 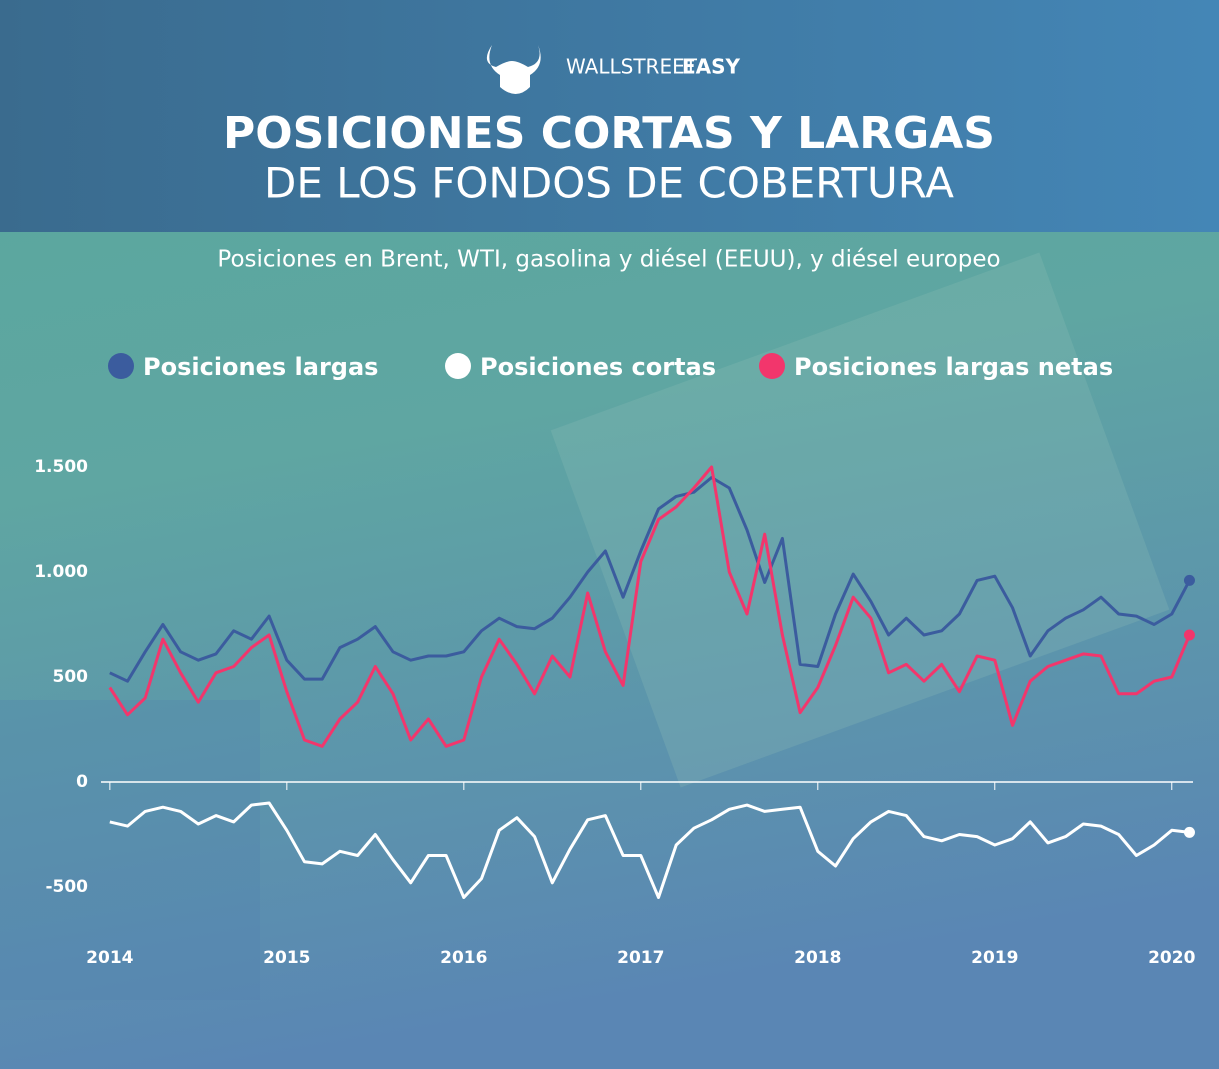 What do you see at coordinates (82, 782) in the screenshot?
I see `y-tick-label: 0` at bounding box center [82, 782].